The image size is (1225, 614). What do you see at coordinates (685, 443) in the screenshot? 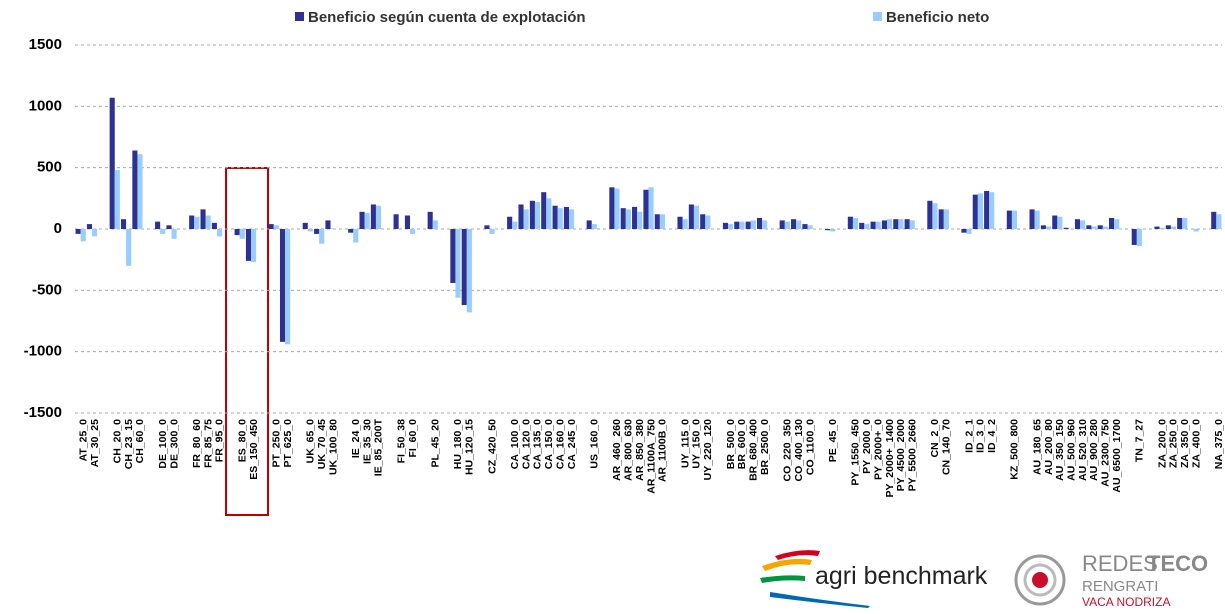
I see `x-tick-label: UY_115_0` at bounding box center [685, 443].